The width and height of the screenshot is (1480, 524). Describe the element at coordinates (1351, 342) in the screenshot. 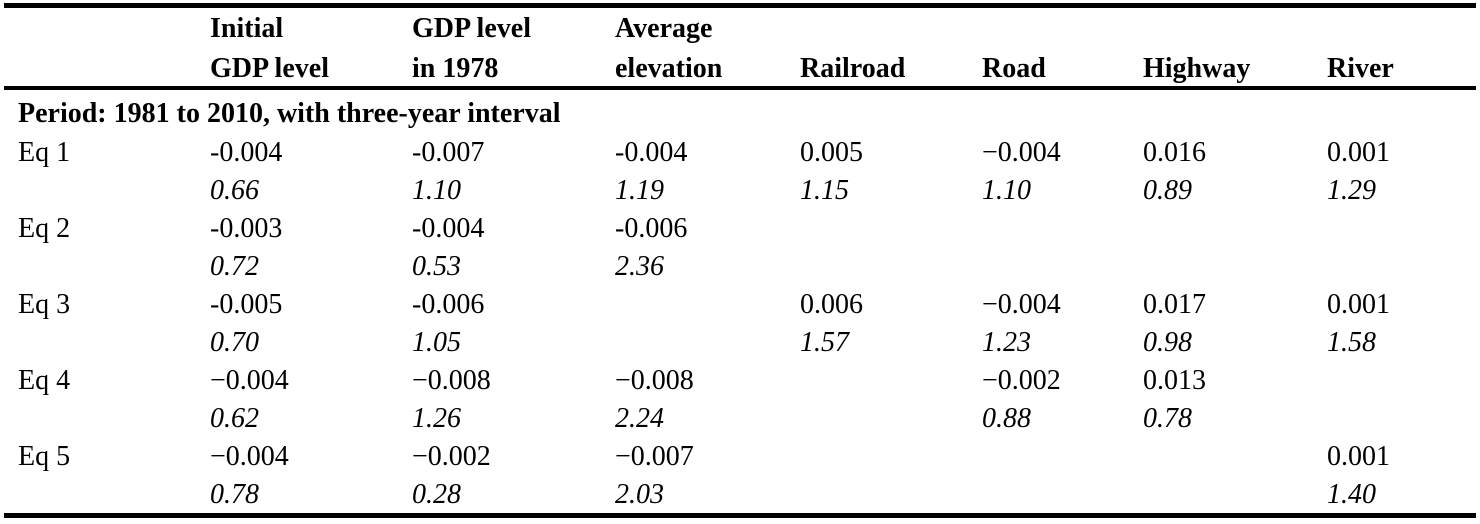

I see `tstat-river: 1.58` at that location.